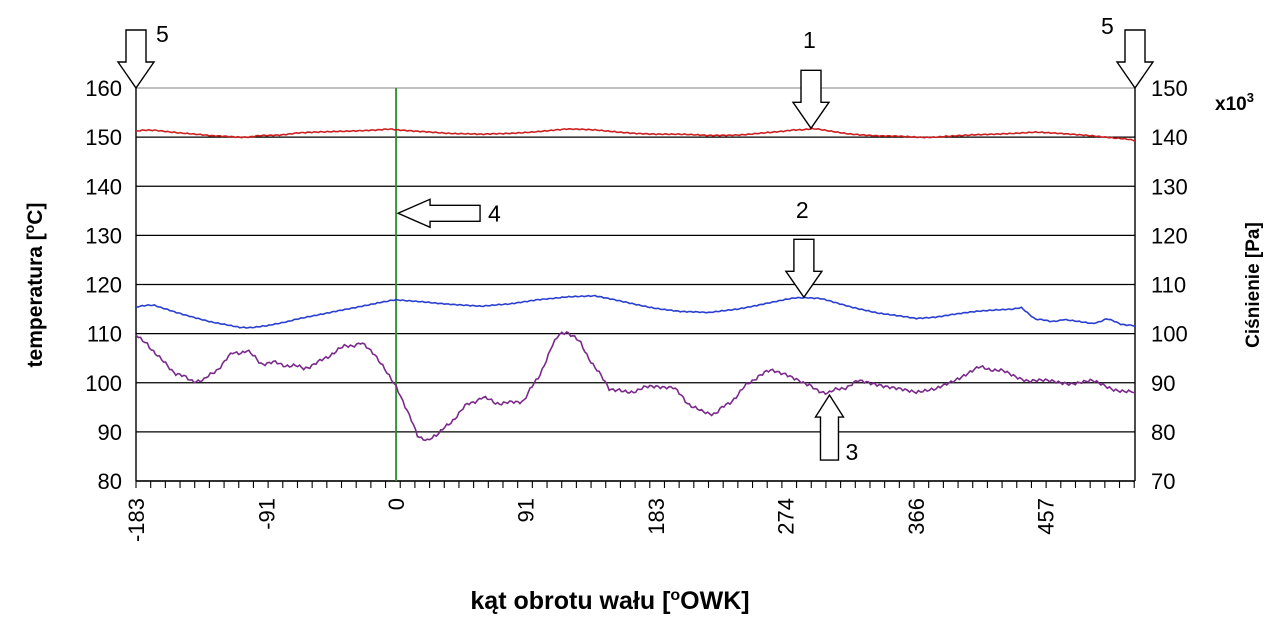  I want to click on y-tick-label-left: 120, so click(103, 285).